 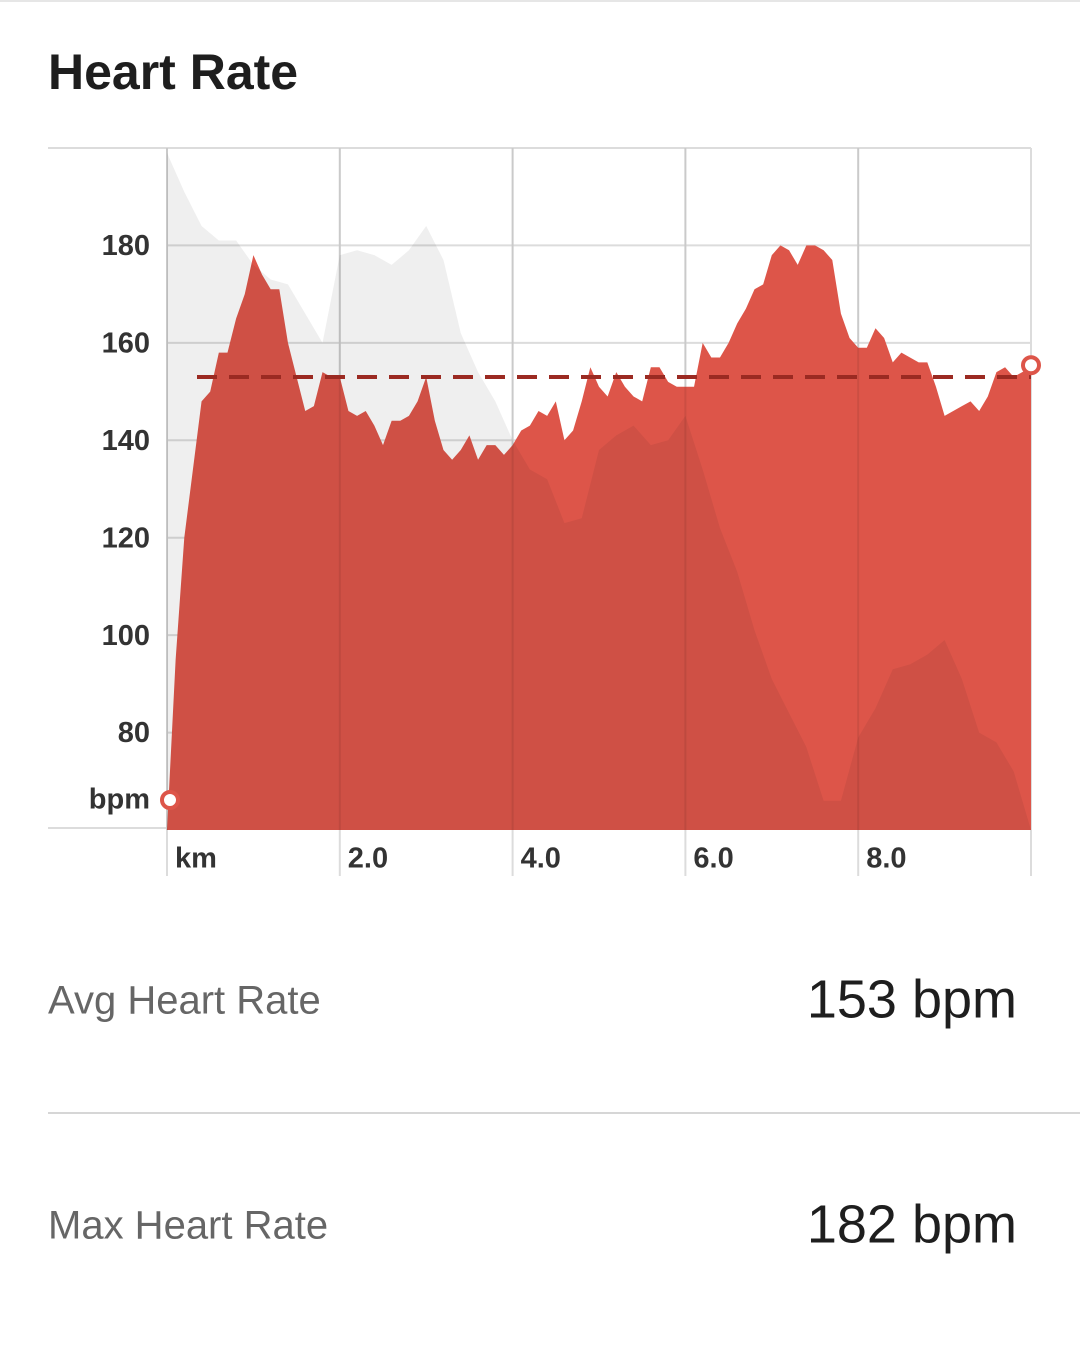 What do you see at coordinates (126, 636) in the screenshot?
I see `y-tick-label: 100` at bounding box center [126, 636].